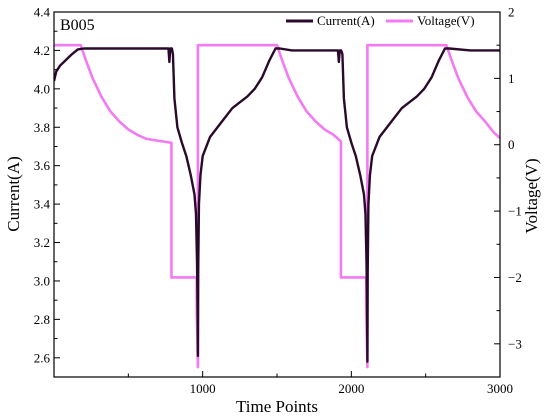 This screenshot has height=418, width=550. What do you see at coordinates (77, 25) in the screenshot?
I see `sample-annotation: B005` at bounding box center [77, 25].